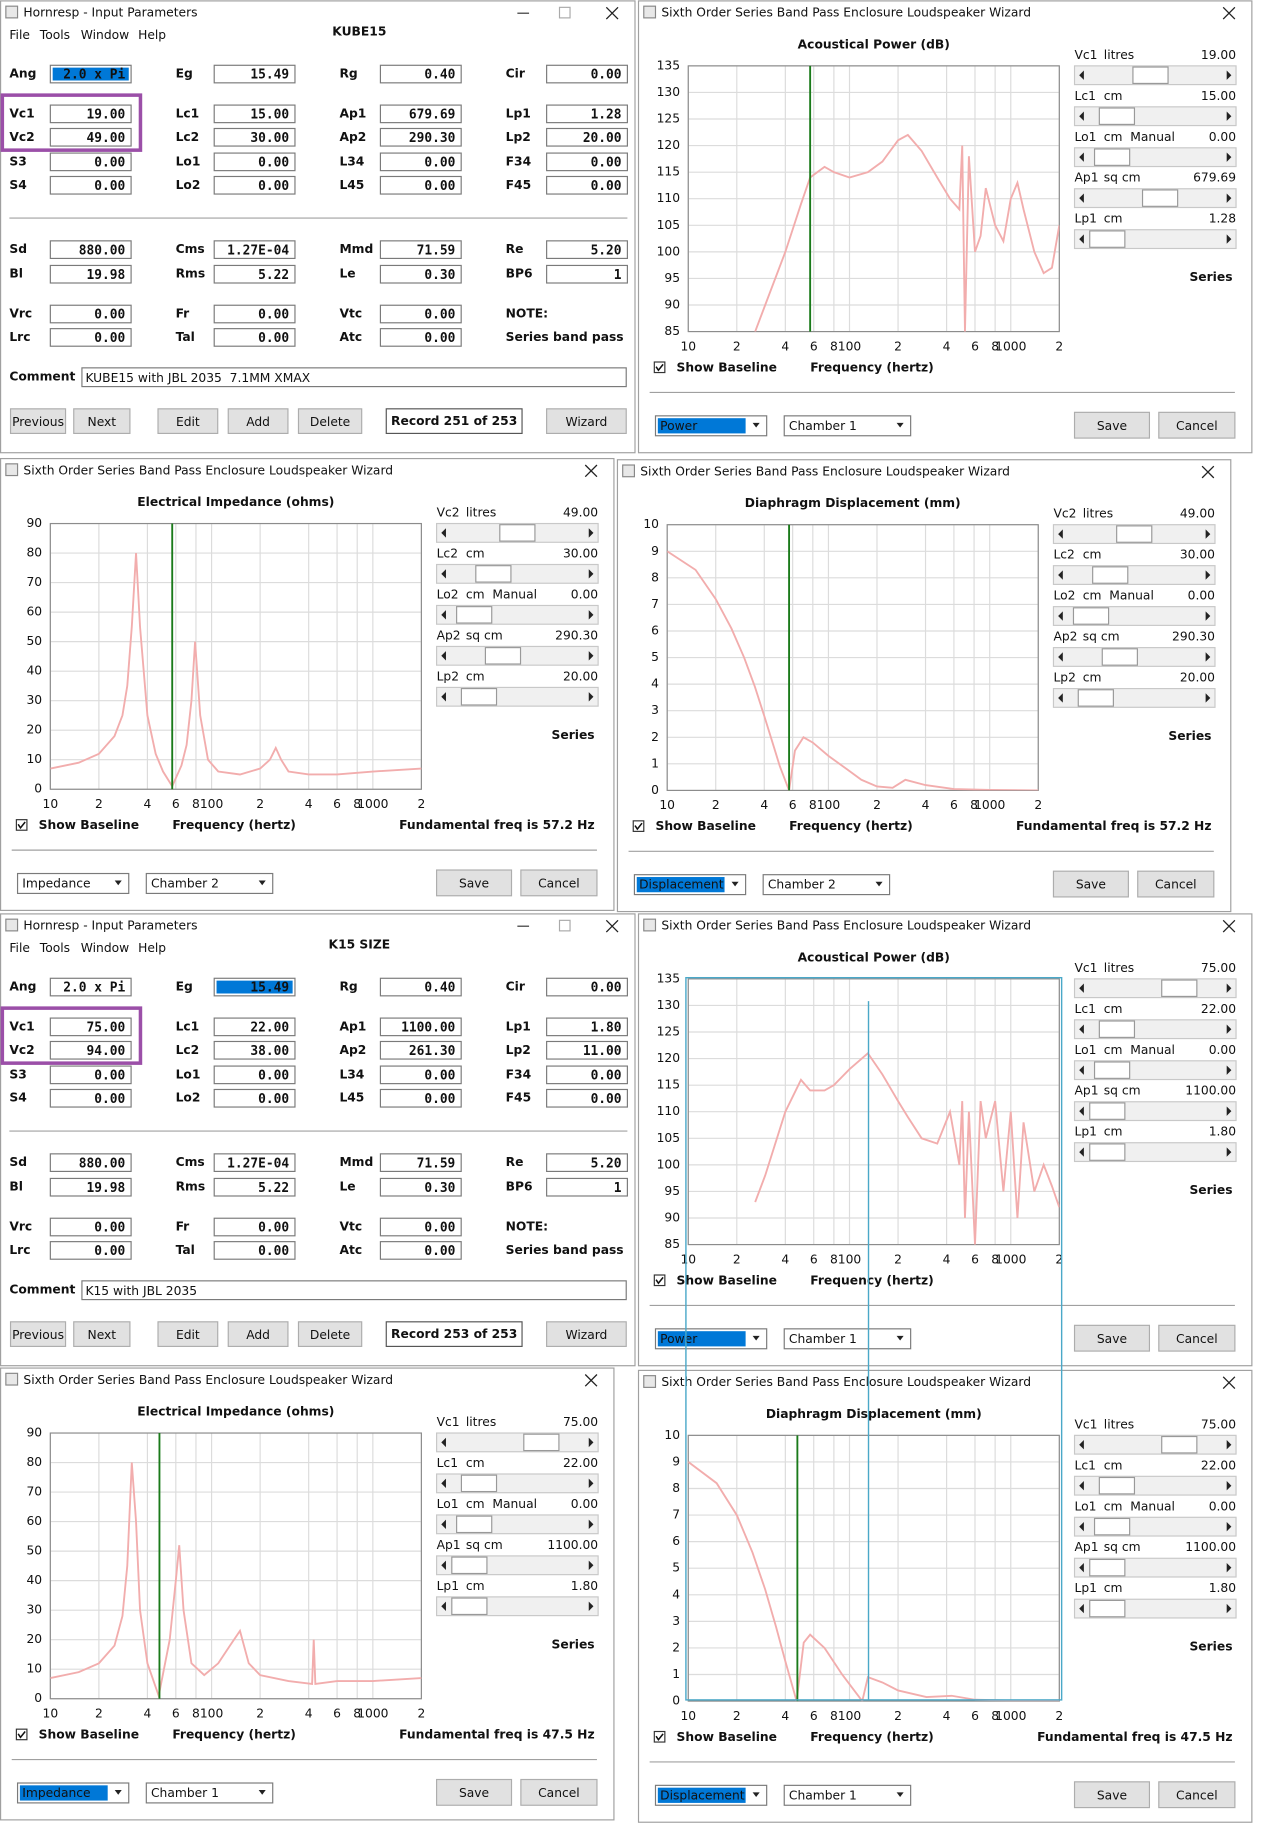 The width and height of the screenshot is (1270, 1836). What do you see at coordinates (432, 115) in the screenshot?
I see `field-value: 679.69` at bounding box center [432, 115].